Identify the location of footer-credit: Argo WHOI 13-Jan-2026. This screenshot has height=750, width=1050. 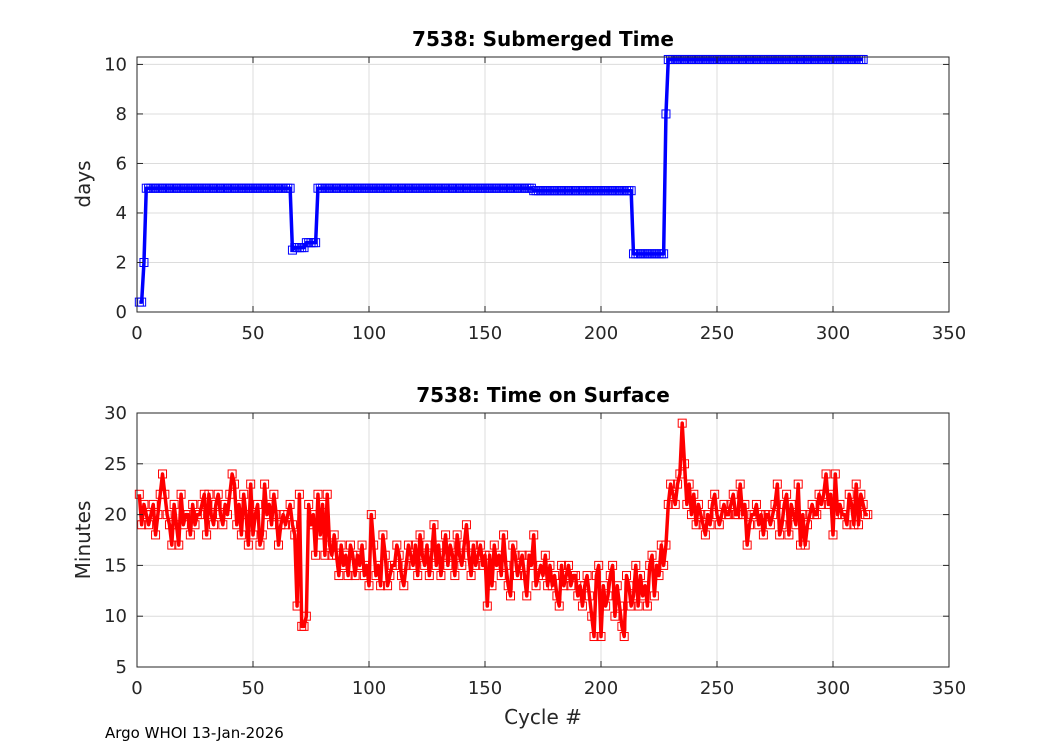
(194, 733).